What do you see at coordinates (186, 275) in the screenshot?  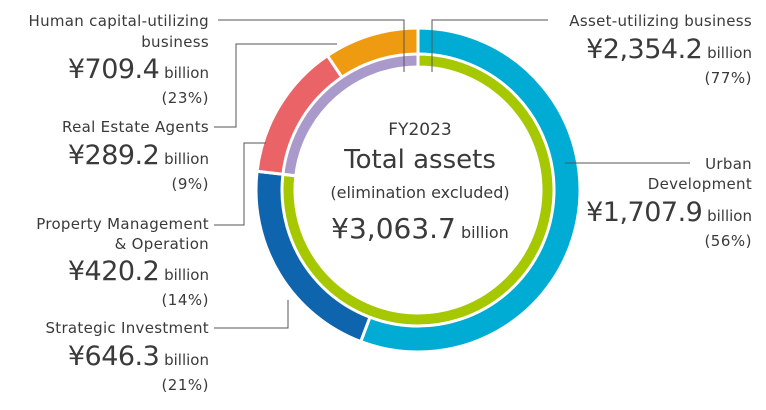 I see `label-property-unit: billion` at bounding box center [186, 275].